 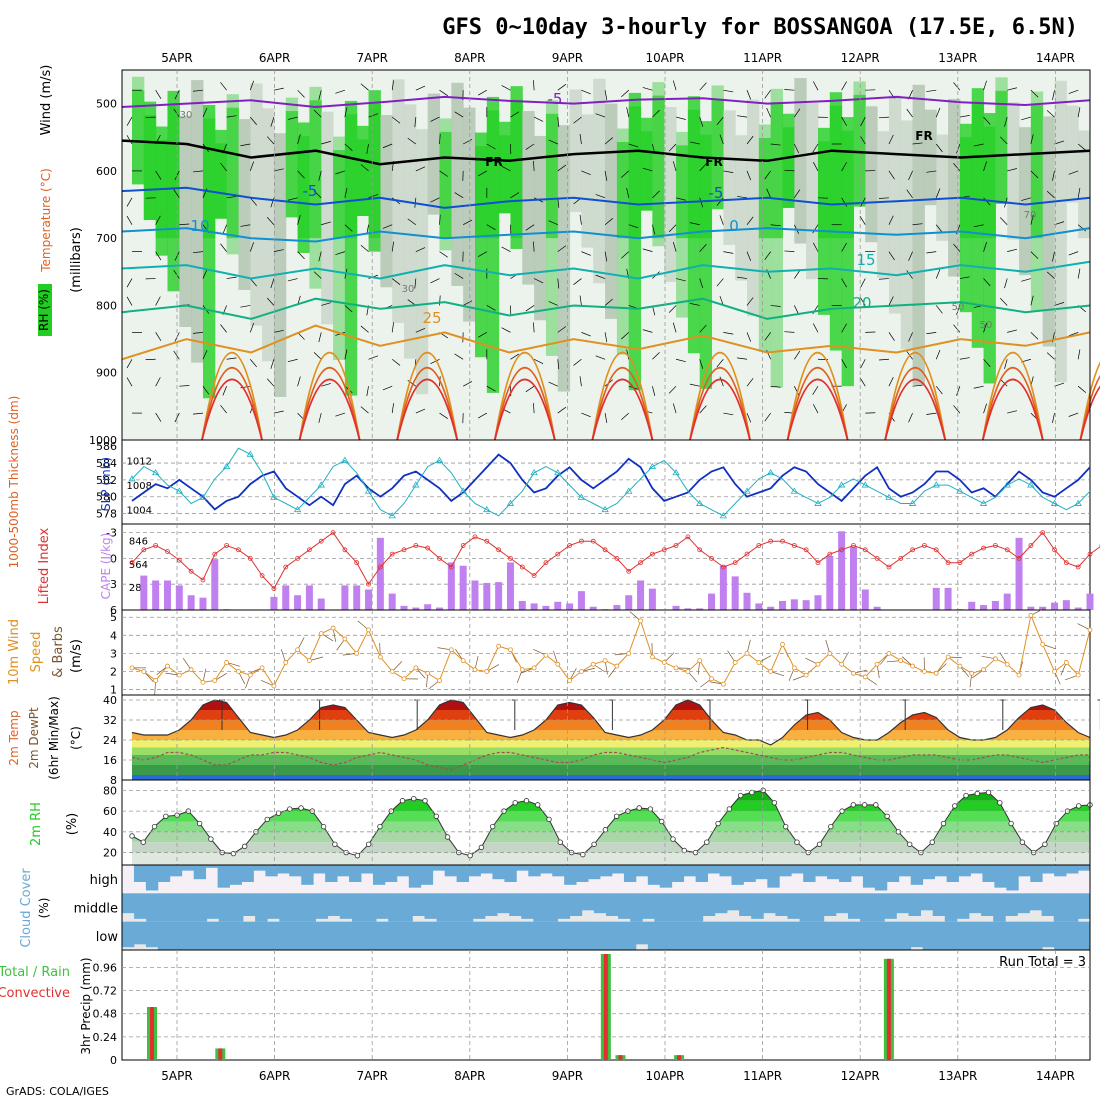 What do you see at coordinates (106, 484) in the screenshot?
I see `slp-axis-label: SLP (mb)` at bounding box center [106, 484].